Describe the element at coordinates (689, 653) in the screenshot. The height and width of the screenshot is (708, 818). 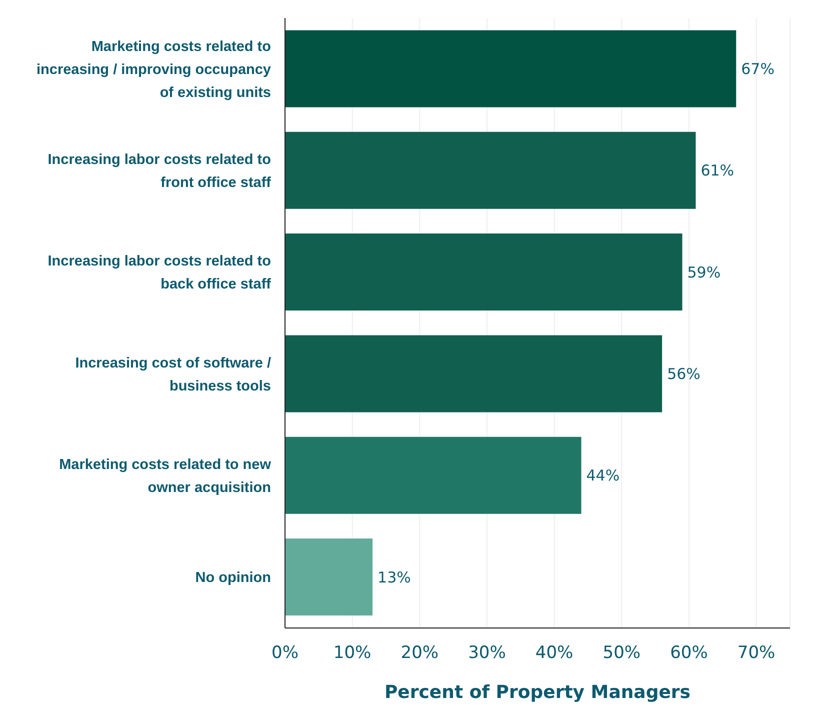
I see `x-tick-label: 60%` at that location.